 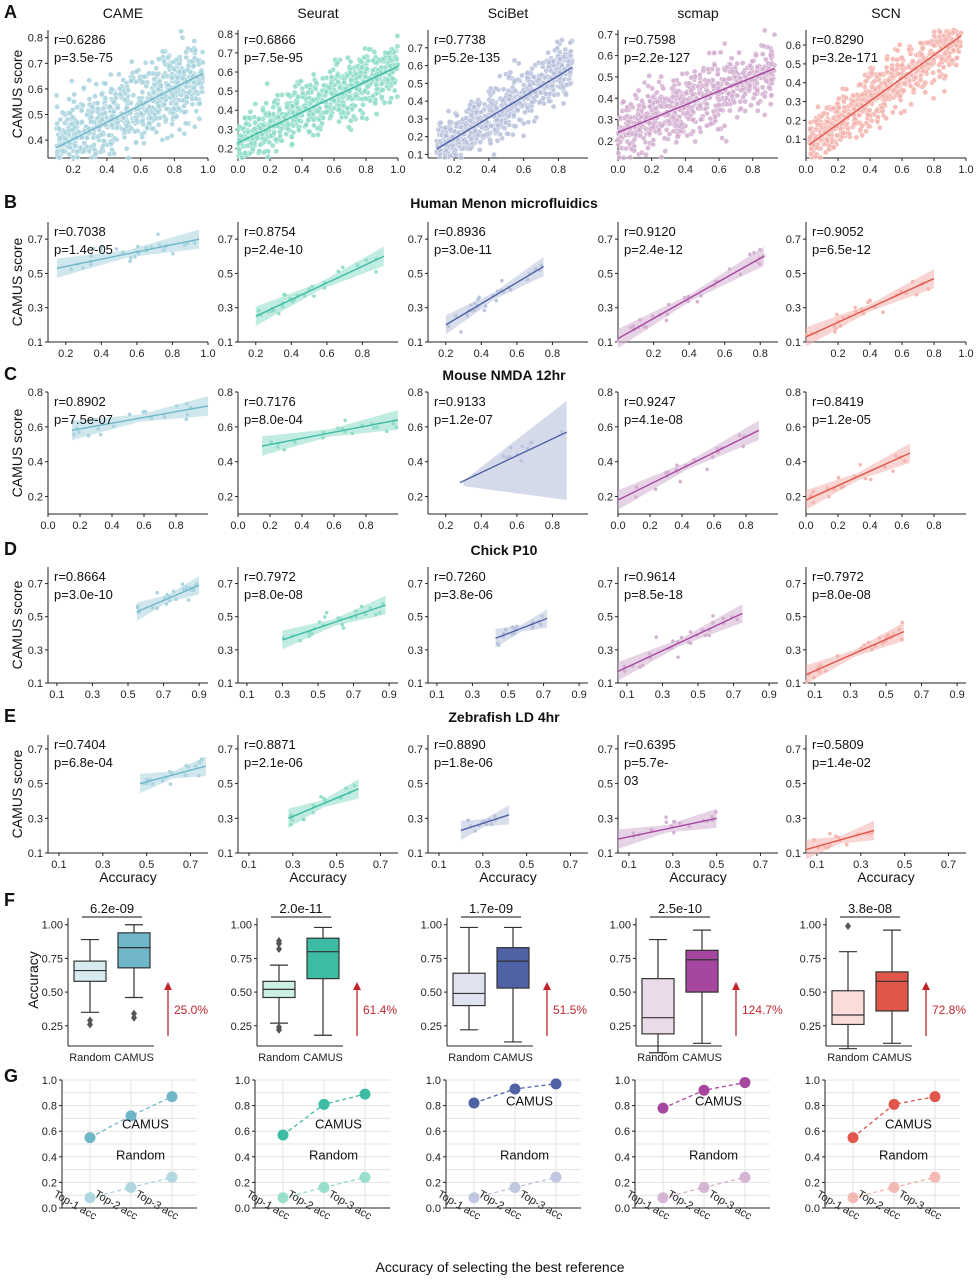 What do you see at coordinates (491, 908) in the screenshot?
I see `p-value-label: 1.7e-09` at bounding box center [491, 908].